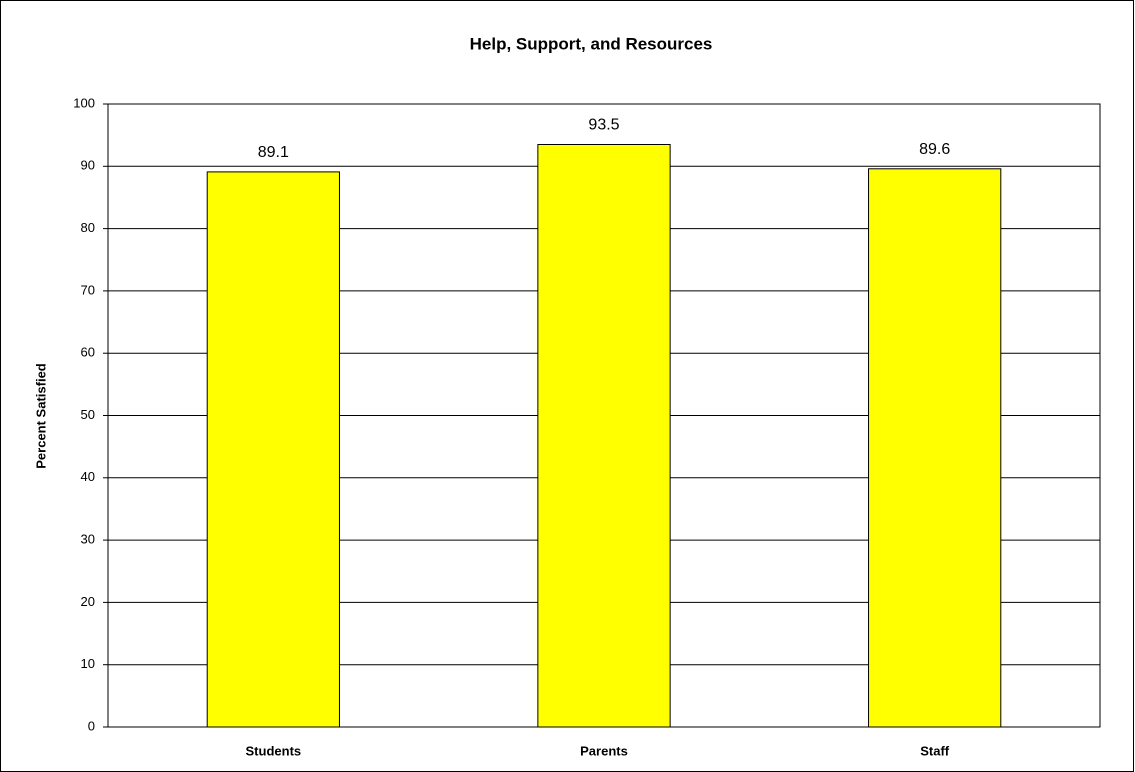  What do you see at coordinates (935, 750) in the screenshot?
I see `x-tick-label: Staff` at bounding box center [935, 750].